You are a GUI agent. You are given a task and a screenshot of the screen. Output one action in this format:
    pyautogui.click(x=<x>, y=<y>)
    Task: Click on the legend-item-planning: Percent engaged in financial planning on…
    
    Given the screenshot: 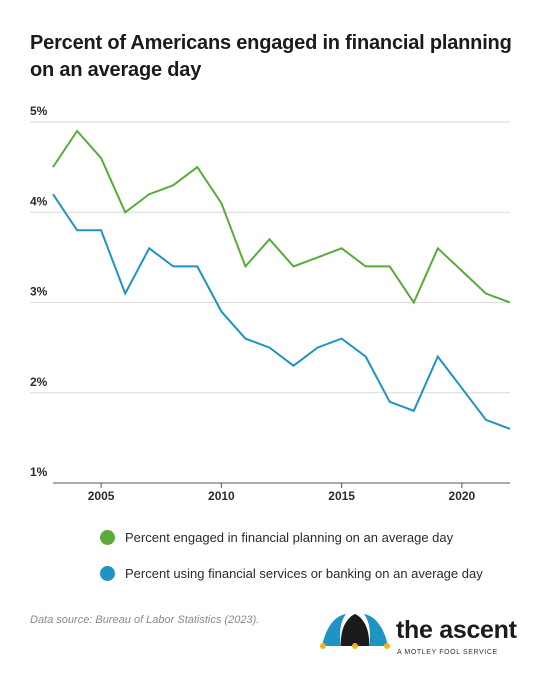 What is the action you would take?
    pyautogui.click(x=315, y=537)
    